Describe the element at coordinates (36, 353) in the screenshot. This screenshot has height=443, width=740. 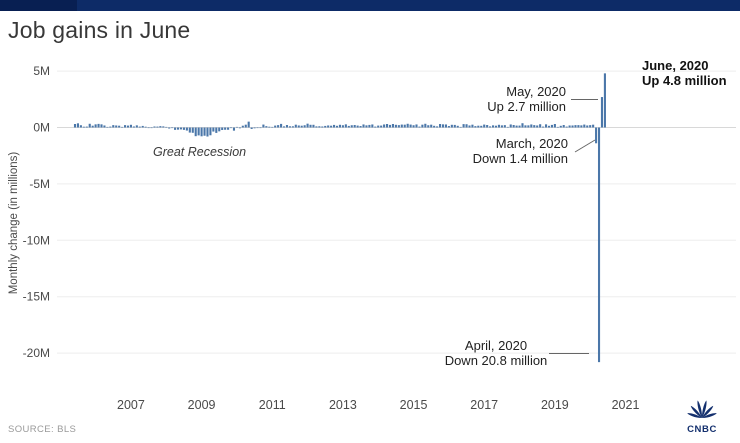
I see `y-tick-label: -20M` at that location.